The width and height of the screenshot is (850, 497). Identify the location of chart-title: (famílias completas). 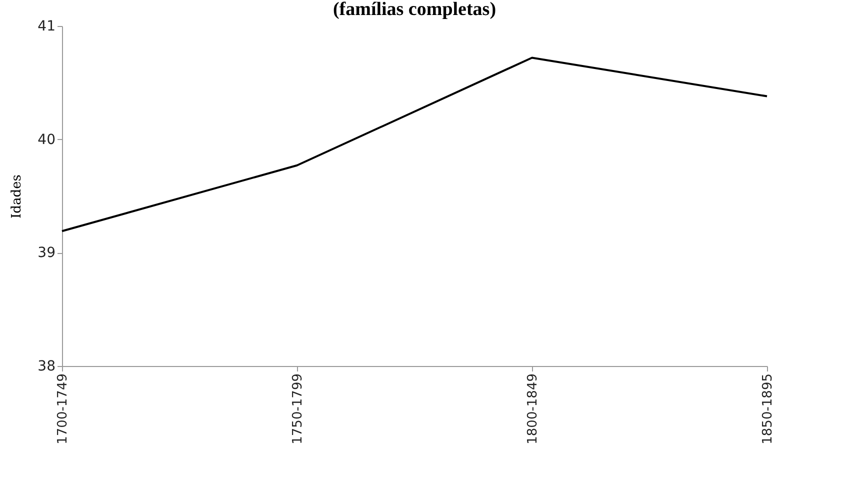
(414, 10).